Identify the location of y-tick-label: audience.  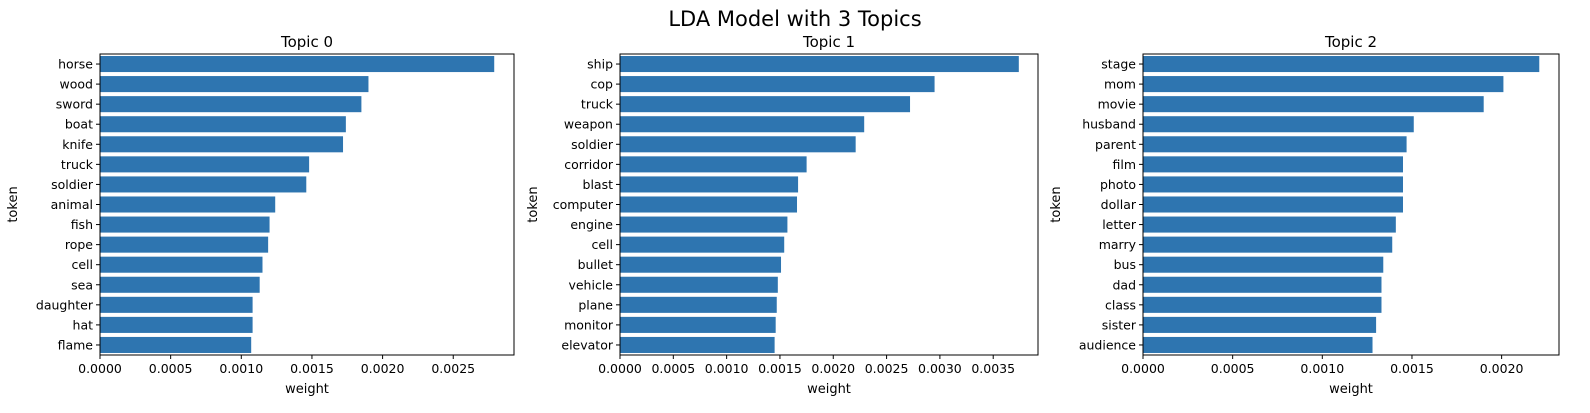
(1107, 344).